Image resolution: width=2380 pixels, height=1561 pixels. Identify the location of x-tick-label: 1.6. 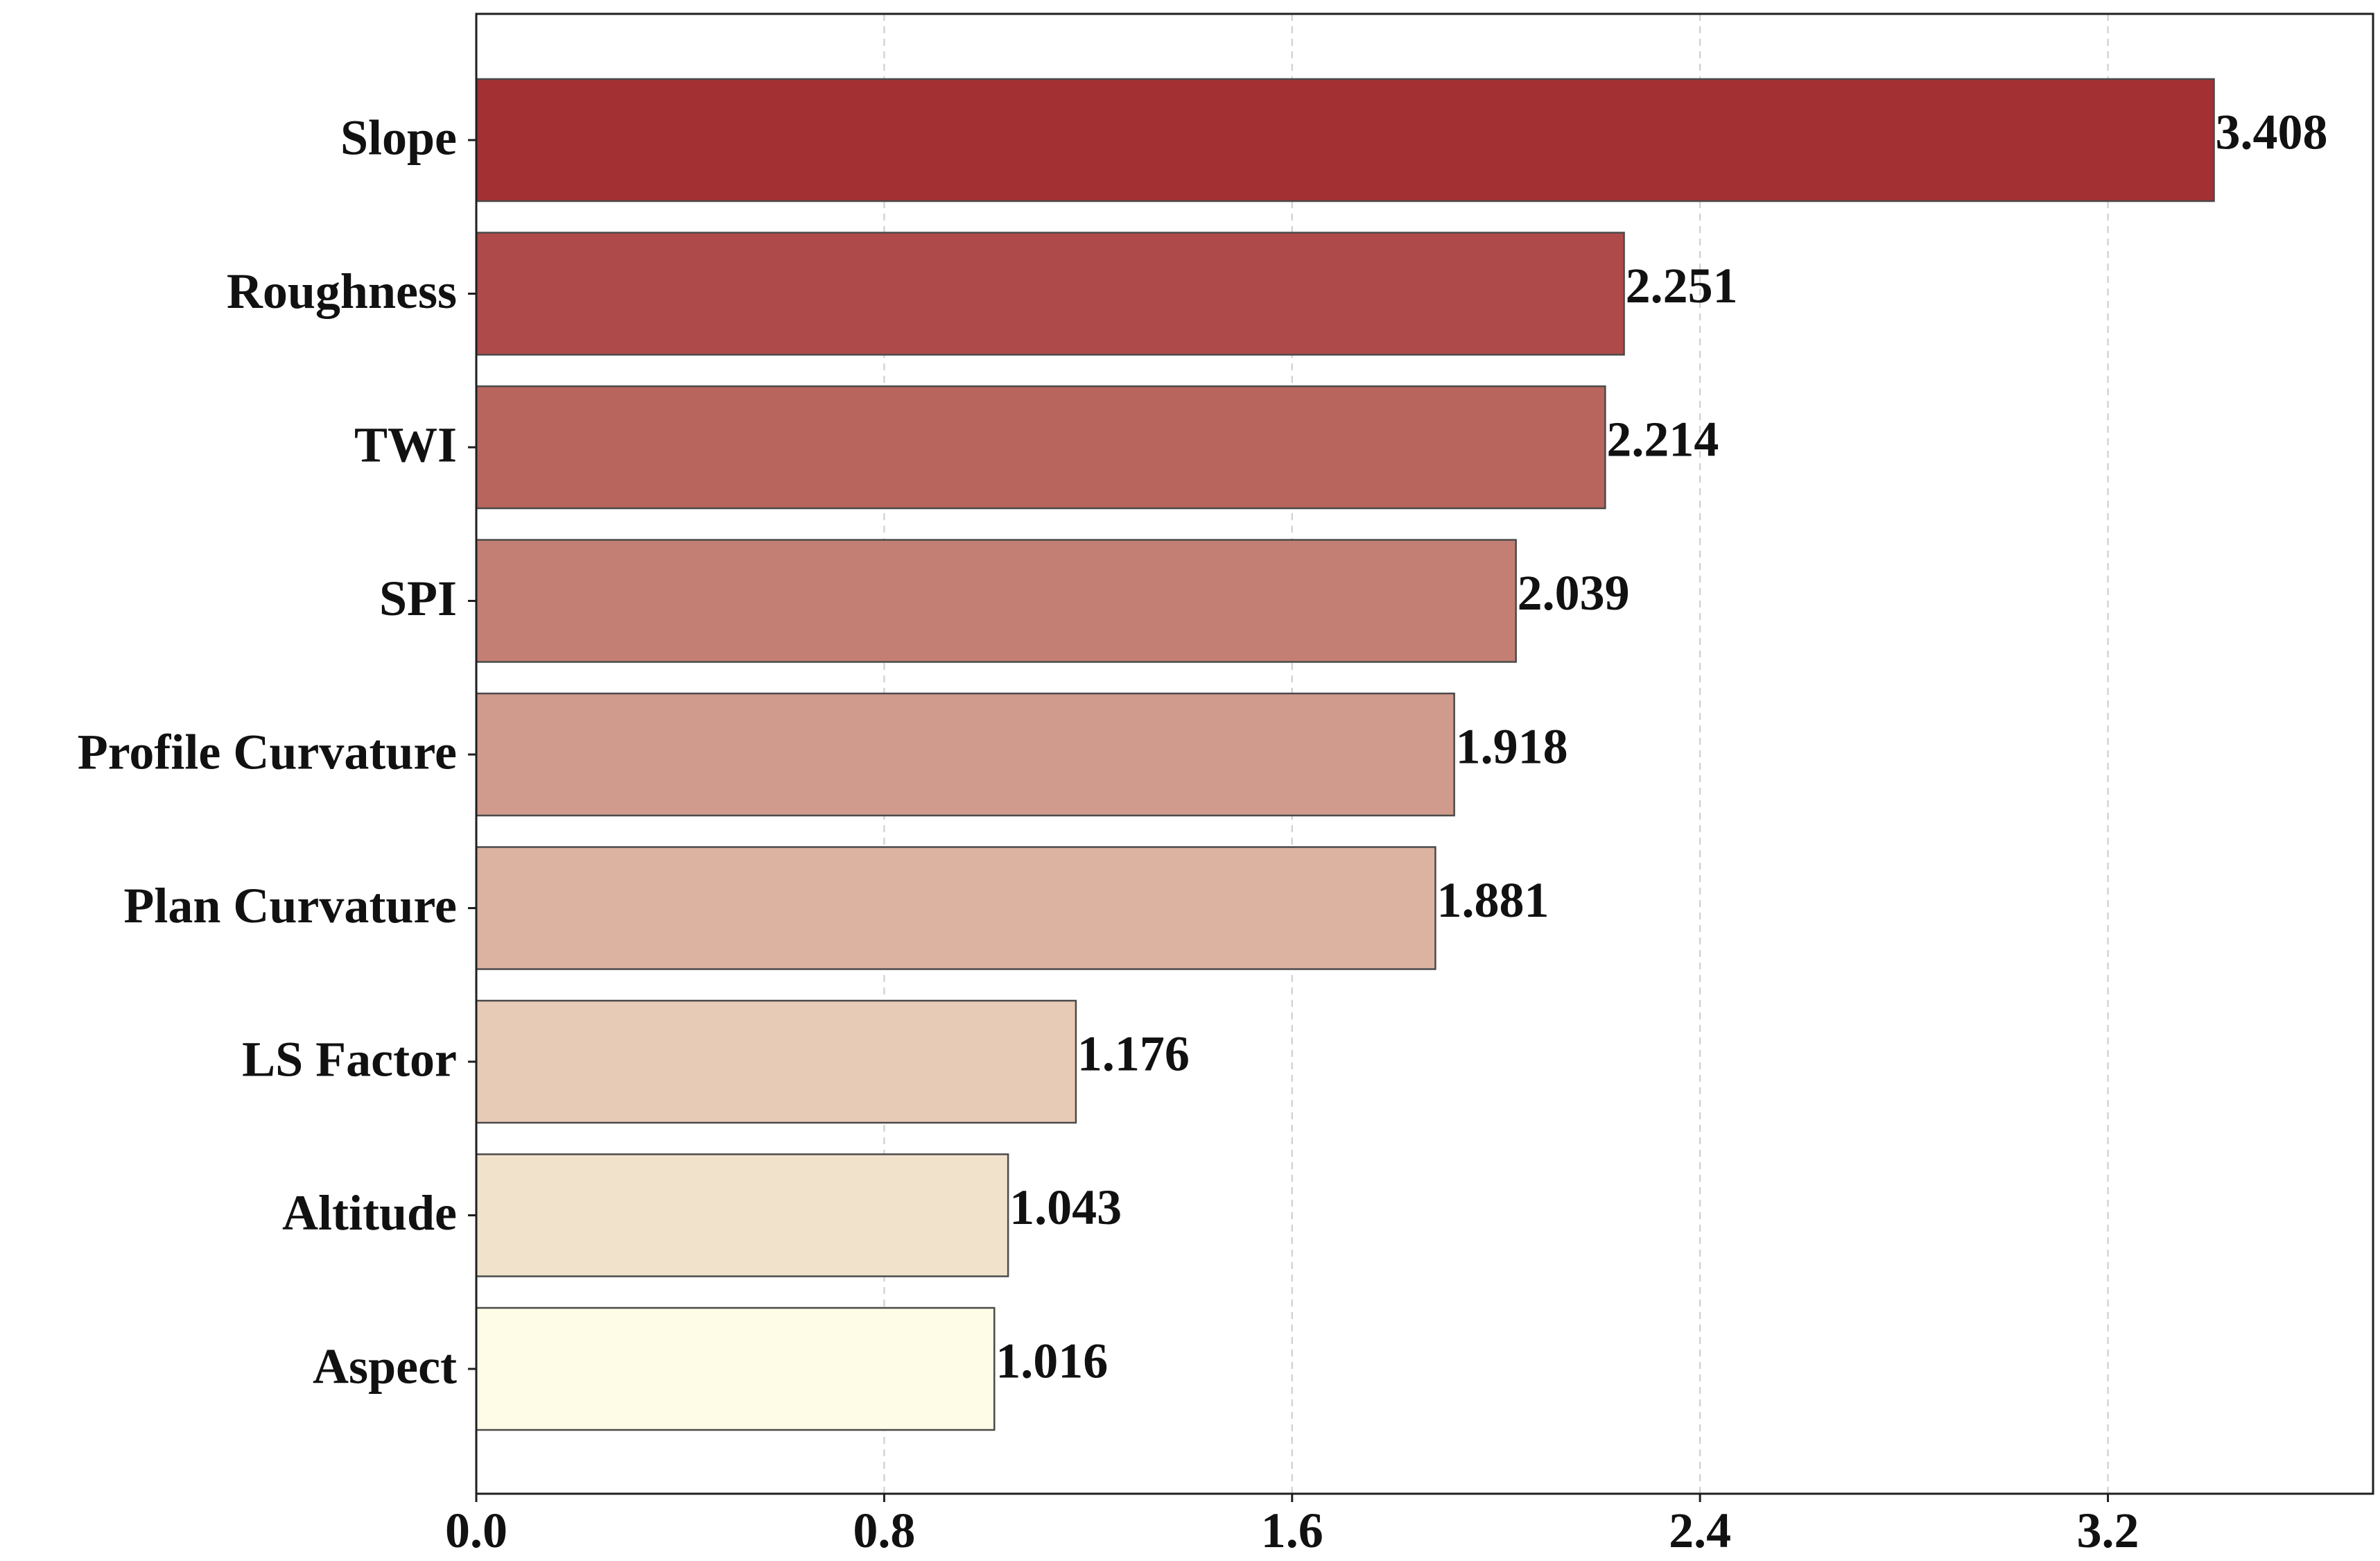
(1292, 1530).